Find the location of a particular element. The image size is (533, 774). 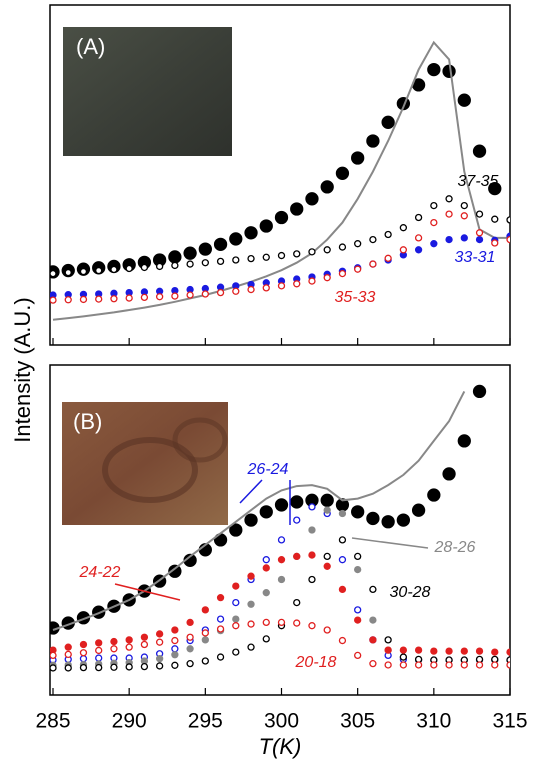

y-axis-label: Intensity (A.U.) is located at coordinates (22, 369).